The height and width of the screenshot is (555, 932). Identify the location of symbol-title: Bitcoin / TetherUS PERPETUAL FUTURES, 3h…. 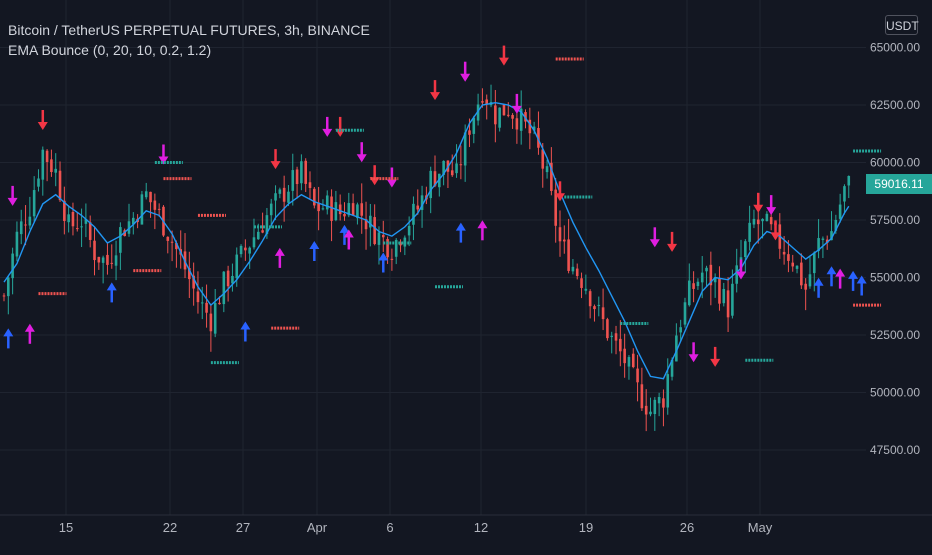
(189, 30).